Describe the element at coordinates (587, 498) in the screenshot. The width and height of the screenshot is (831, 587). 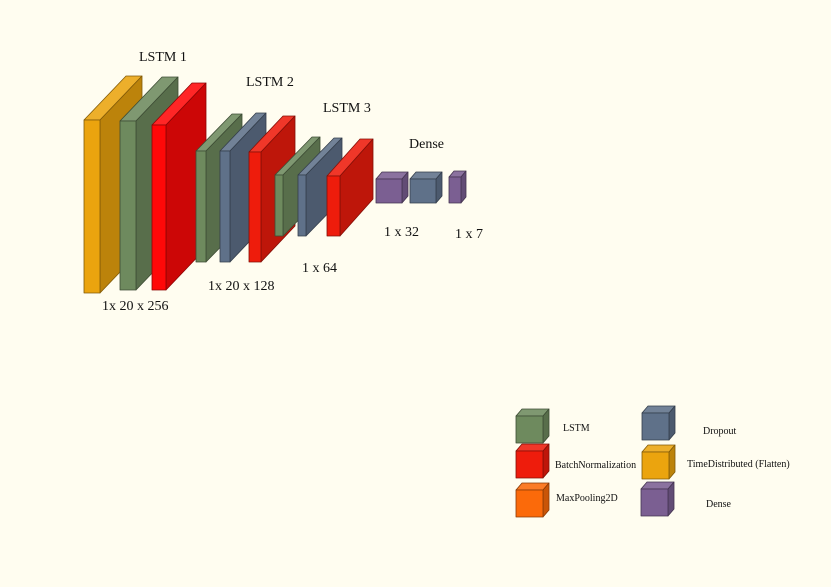
I see `legend-label-maxpool: MaxPooling2D` at that location.